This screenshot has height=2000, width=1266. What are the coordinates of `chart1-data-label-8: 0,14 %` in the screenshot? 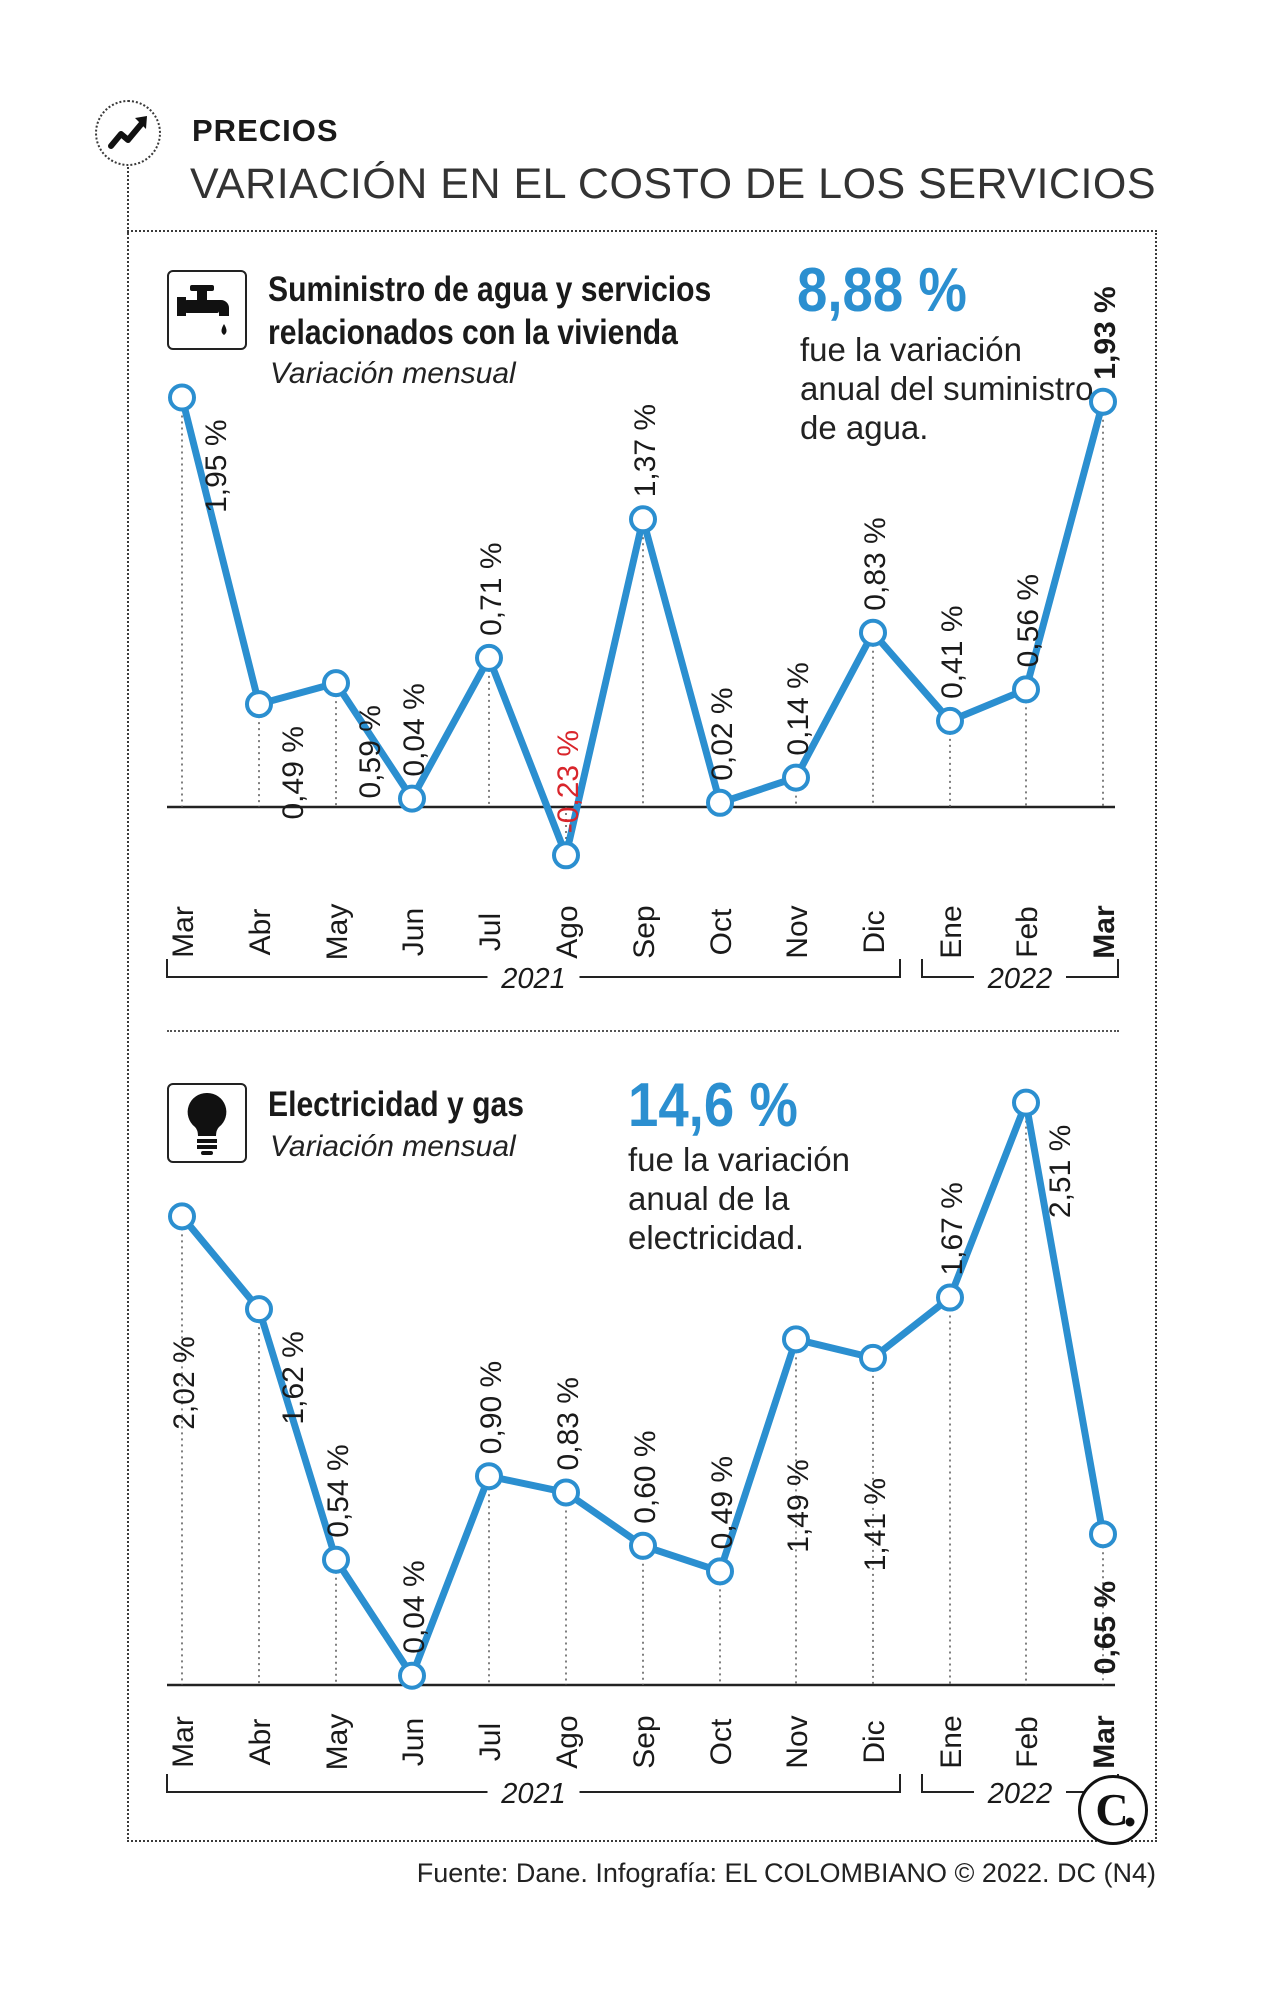 It's located at (798, 708).